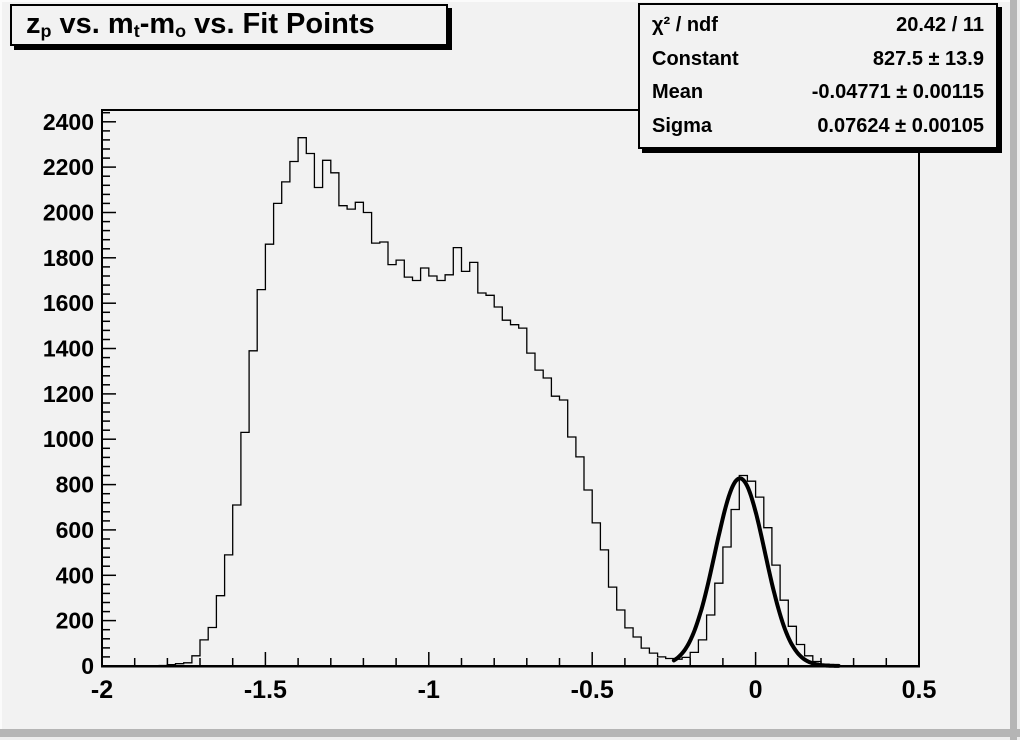 This screenshot has height=740, width=1020. I want to click on stats-label-chi2: χ² / ndf, so click(685, 25).